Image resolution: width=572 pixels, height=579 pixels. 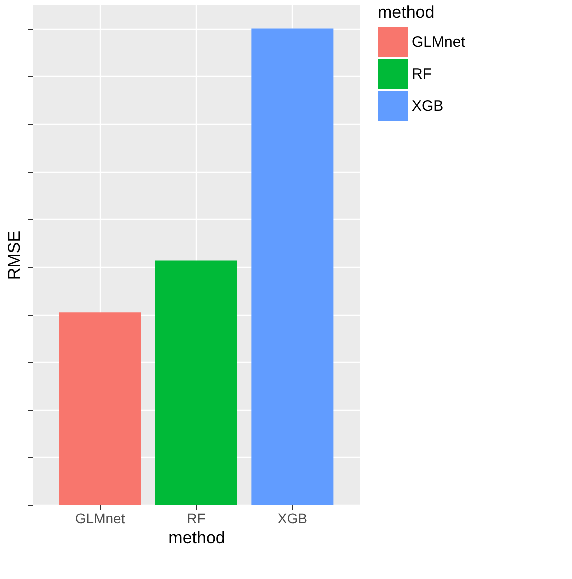 I want to click on legend-label: RF, so click(x=422, y=74).